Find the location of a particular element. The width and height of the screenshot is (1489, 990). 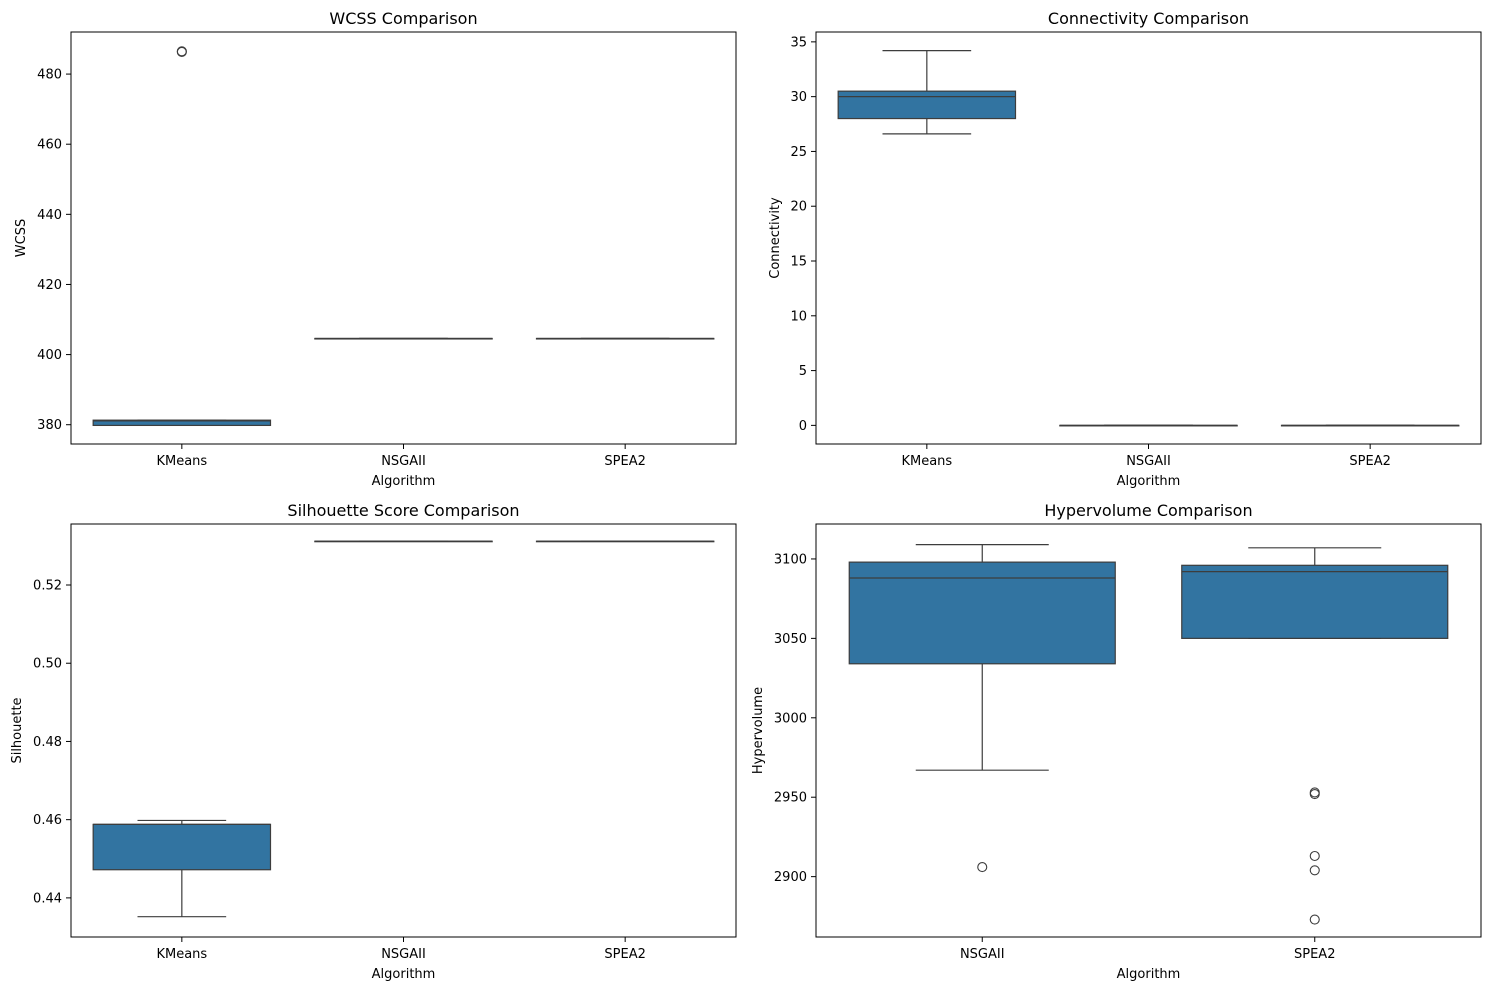

y-tick-label: 380 is located at coordinates (49, 425).